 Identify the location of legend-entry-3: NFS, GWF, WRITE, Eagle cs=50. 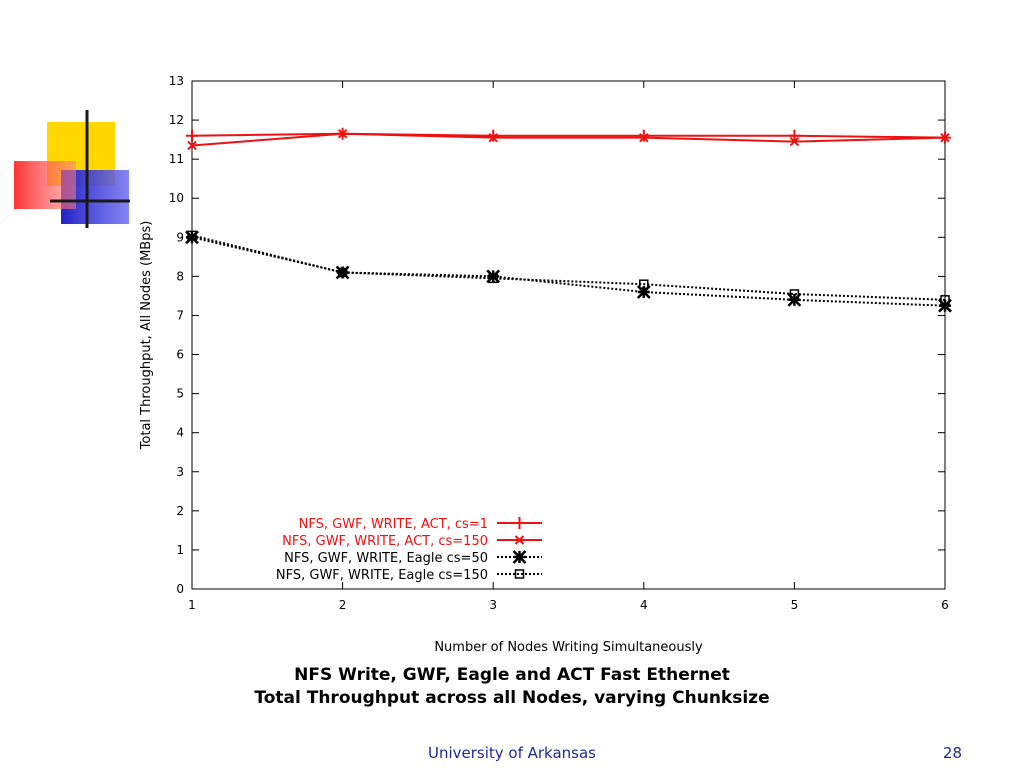
(413, 558).